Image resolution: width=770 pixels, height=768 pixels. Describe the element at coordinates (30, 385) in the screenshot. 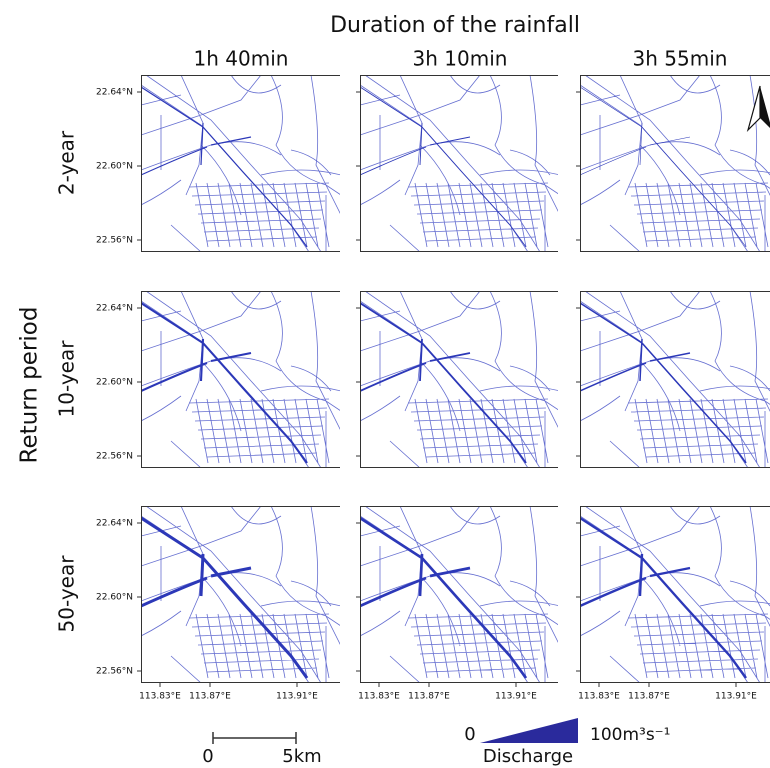

I see `row-axis-title: Return period` at that location.